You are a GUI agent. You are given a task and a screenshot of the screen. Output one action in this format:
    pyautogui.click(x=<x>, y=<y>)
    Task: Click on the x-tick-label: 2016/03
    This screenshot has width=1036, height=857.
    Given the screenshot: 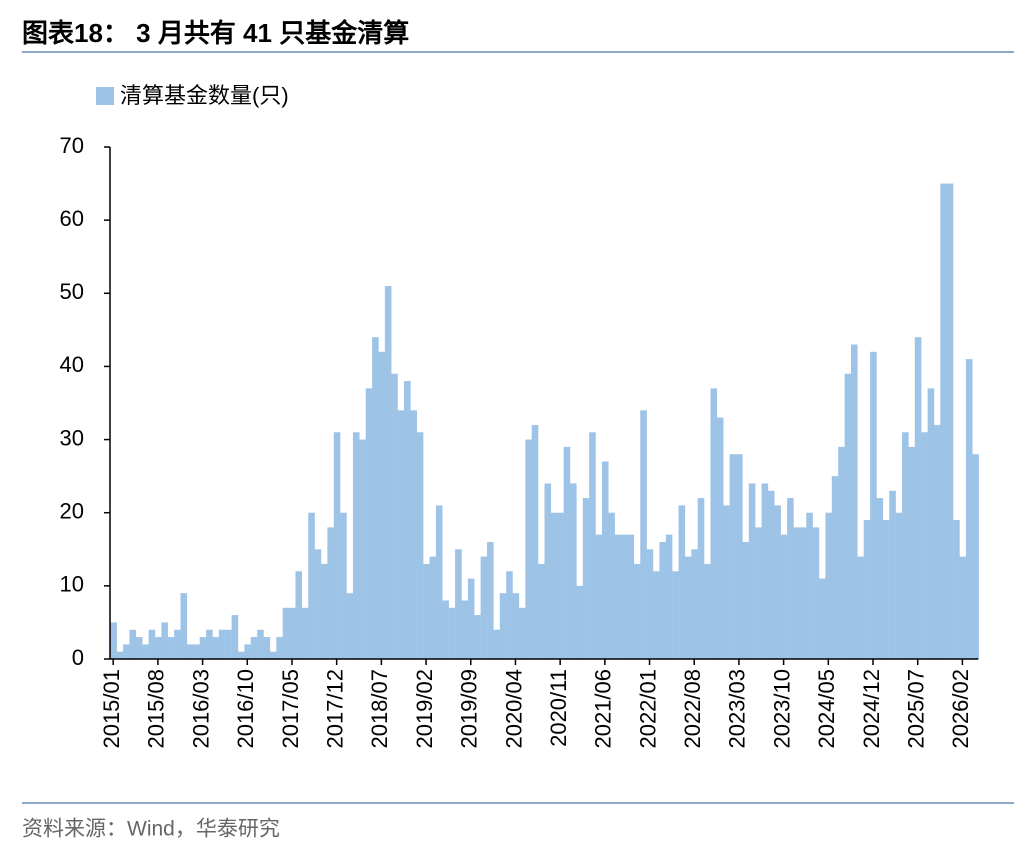 What is the action you would take?
    pyautogui.click(x=200, y=709)
    